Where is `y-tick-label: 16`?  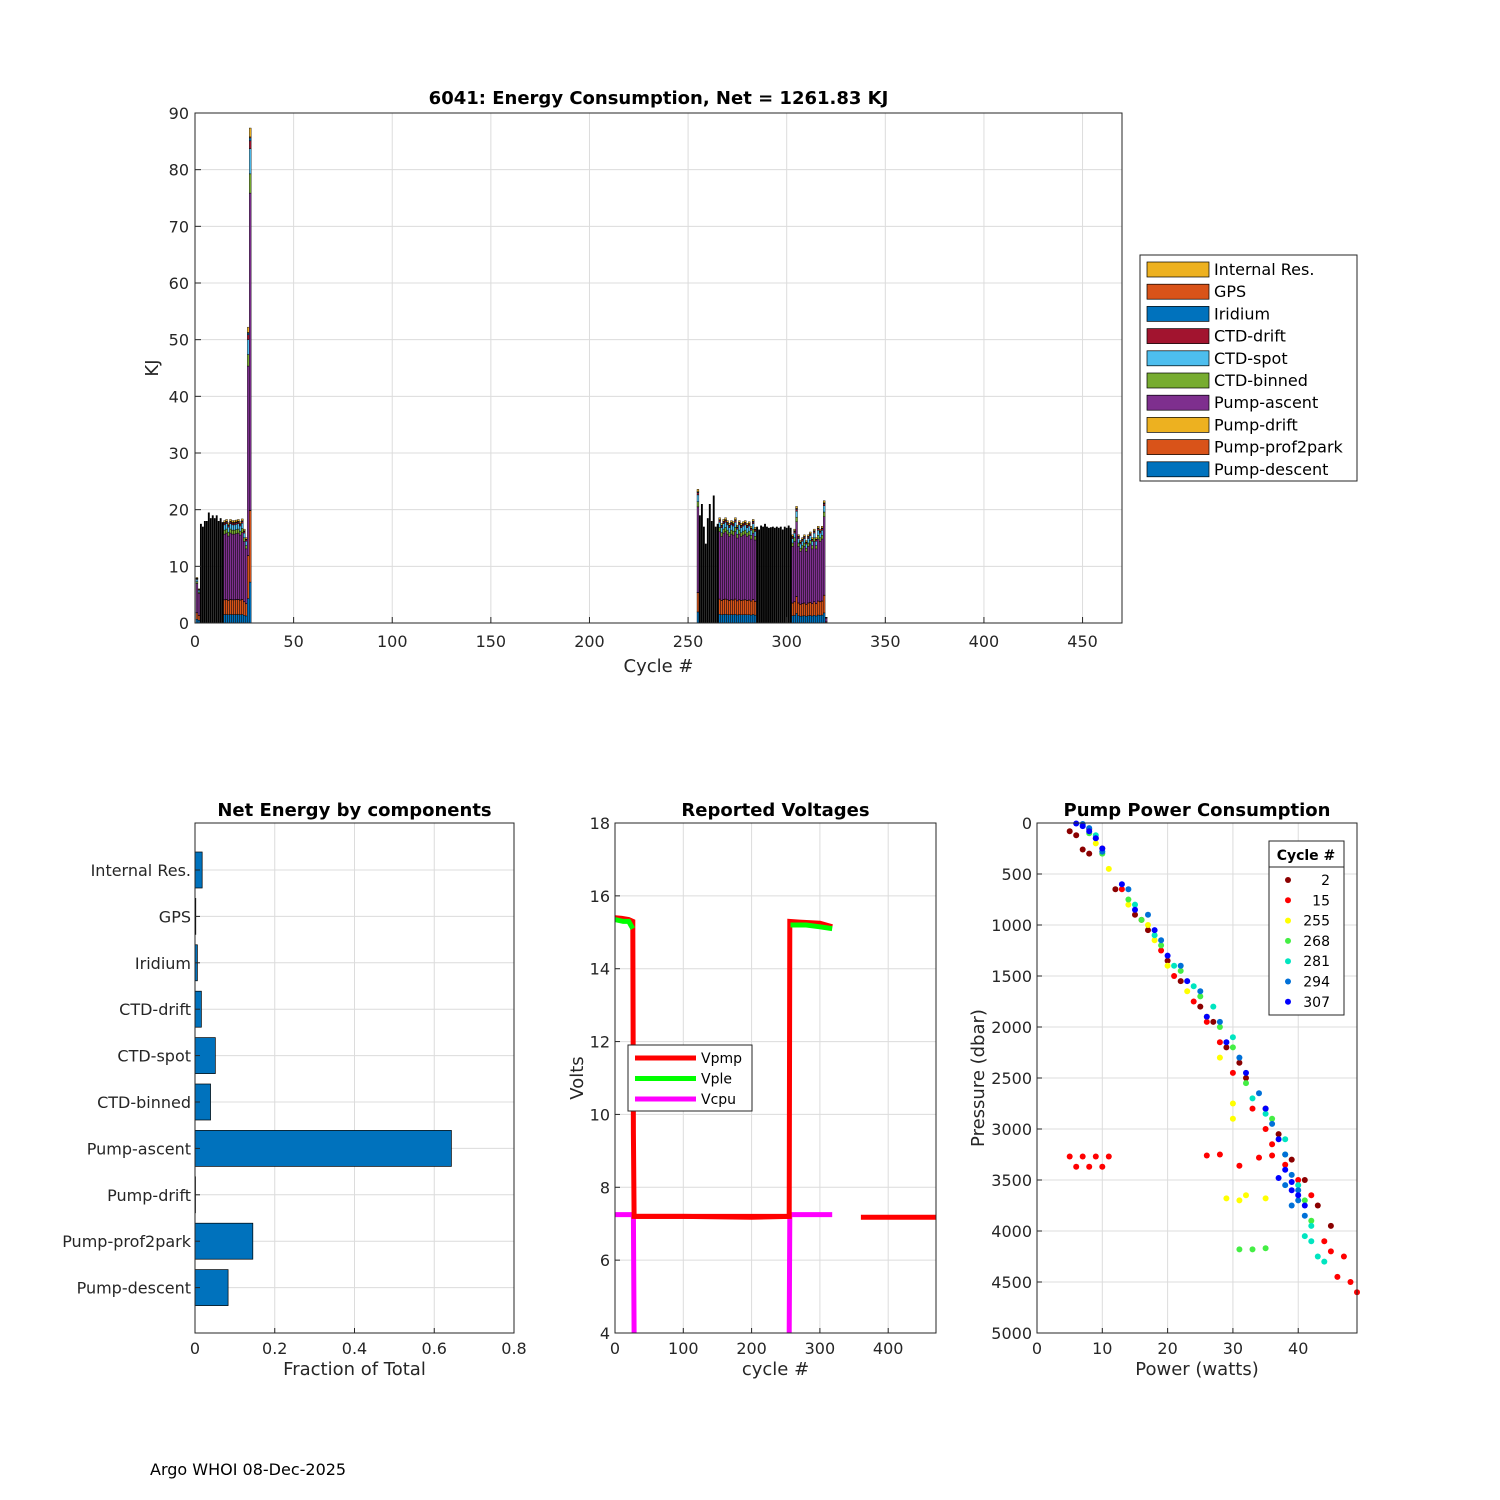
y-tick-label: 16 is located at coordinates (600, 896).